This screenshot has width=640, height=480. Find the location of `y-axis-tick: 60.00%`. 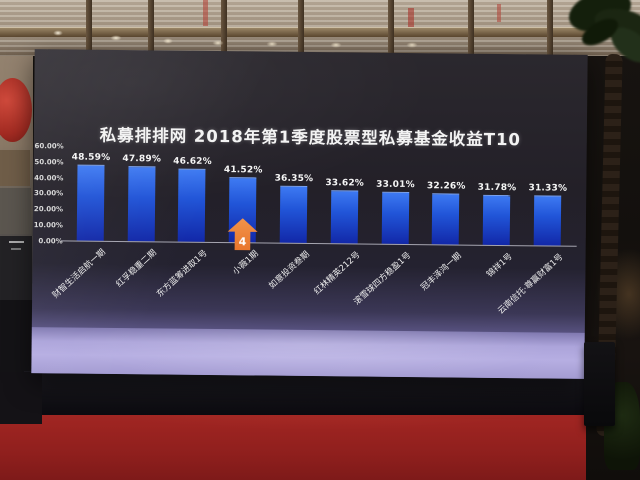

y-axis-tick: 60.00% is located at coordinates (49, 146).